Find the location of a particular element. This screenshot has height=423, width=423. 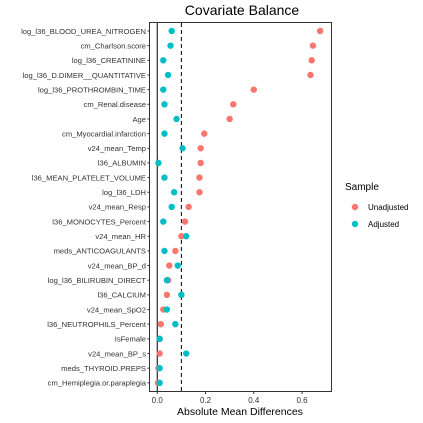

y-tick-label: cm_Myocardial.infarction is located at coordinates (104, 133).